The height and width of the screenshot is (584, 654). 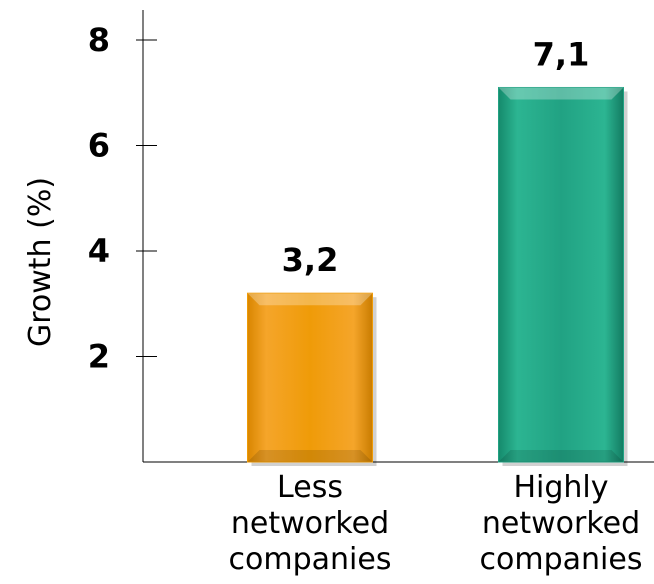 I want to click on data-label: 3,2, so click(x=310, y=260).